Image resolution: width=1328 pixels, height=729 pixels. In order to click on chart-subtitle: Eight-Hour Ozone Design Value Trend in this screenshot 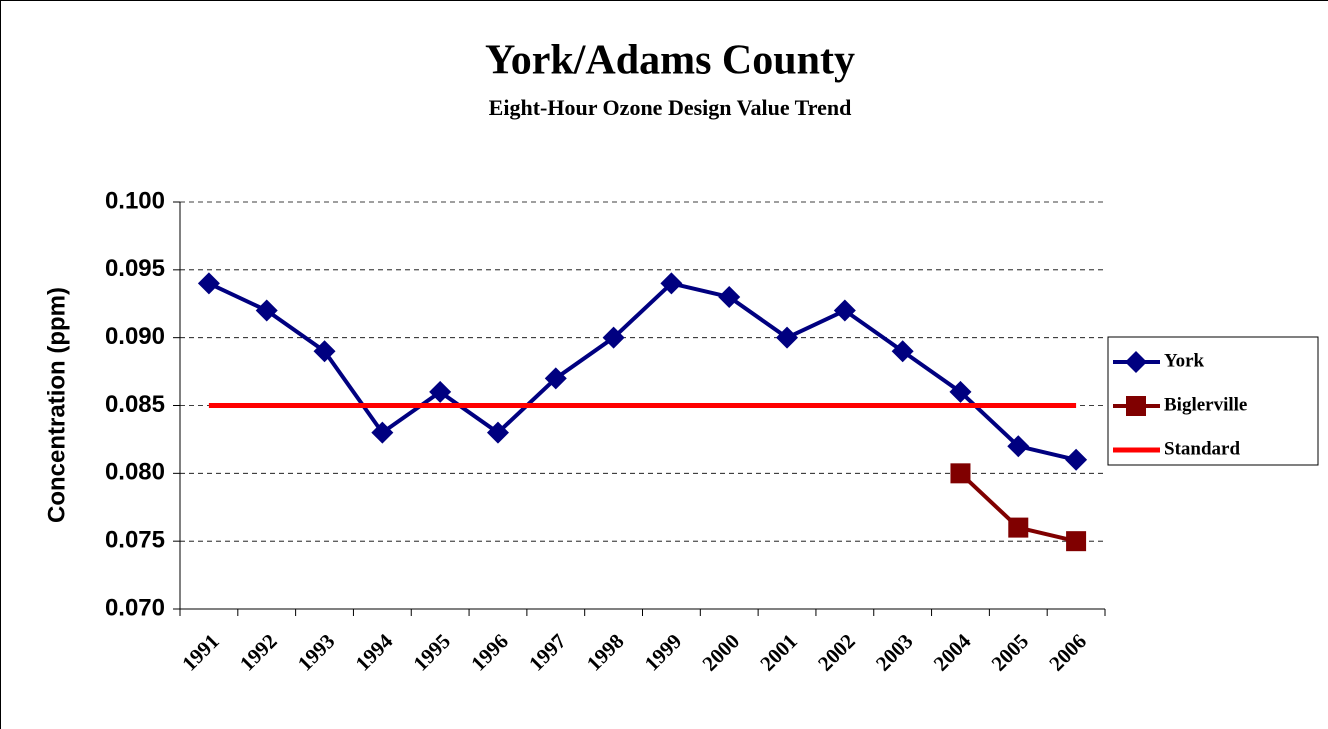, I will do `click(670, 107)`.